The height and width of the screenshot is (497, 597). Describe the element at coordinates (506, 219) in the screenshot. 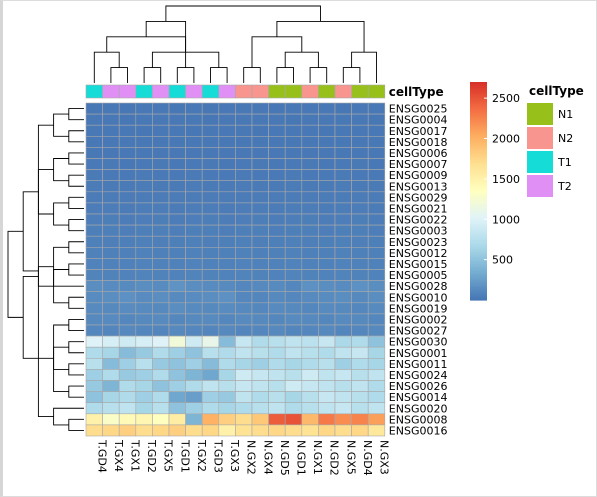

I see `color-scale-tick-label: 1000` at that location.